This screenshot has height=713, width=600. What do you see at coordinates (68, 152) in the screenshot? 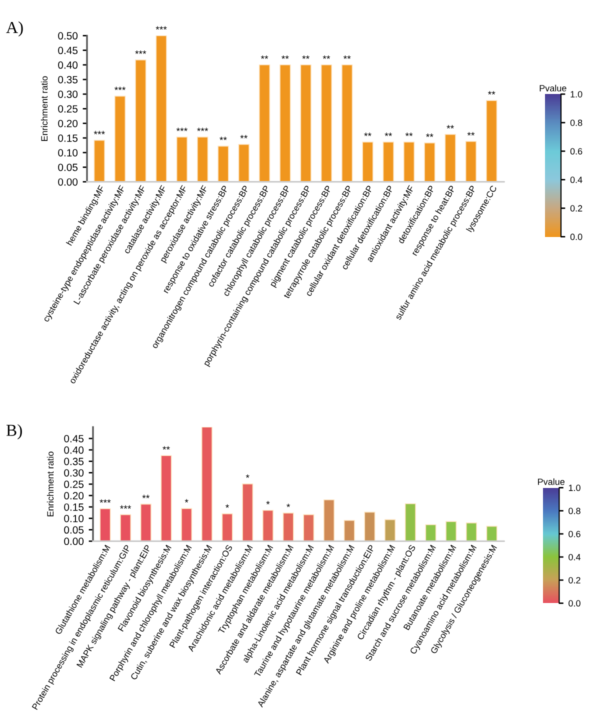
I see `y-tick-label: 0.10` at bounding box center [68, 152].